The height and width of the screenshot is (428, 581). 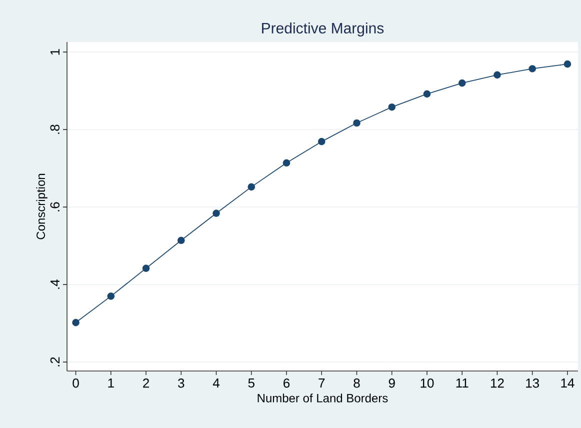 What do you see at coordinates (323, 29) in the screenshot?
I see `chart-title: Predictive Margins` at bounding box center [323, 29].